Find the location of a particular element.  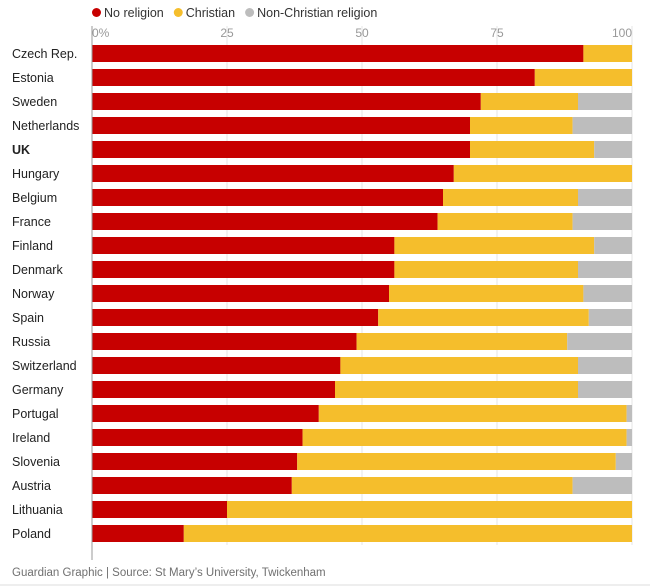

bar-row-denmark is located at coordinates (362, 269).